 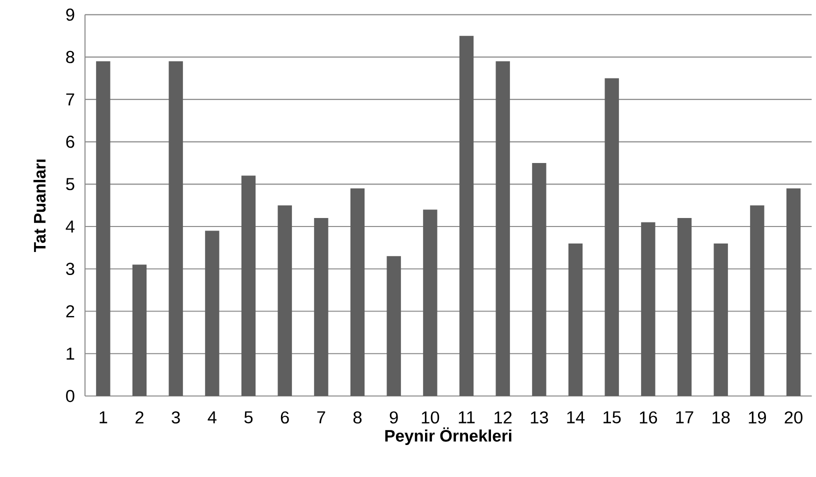 What do you see at coordinates (576, 417) in the screenshot?
I see `x-tick-label: 14` at bounding box center [576, 417].